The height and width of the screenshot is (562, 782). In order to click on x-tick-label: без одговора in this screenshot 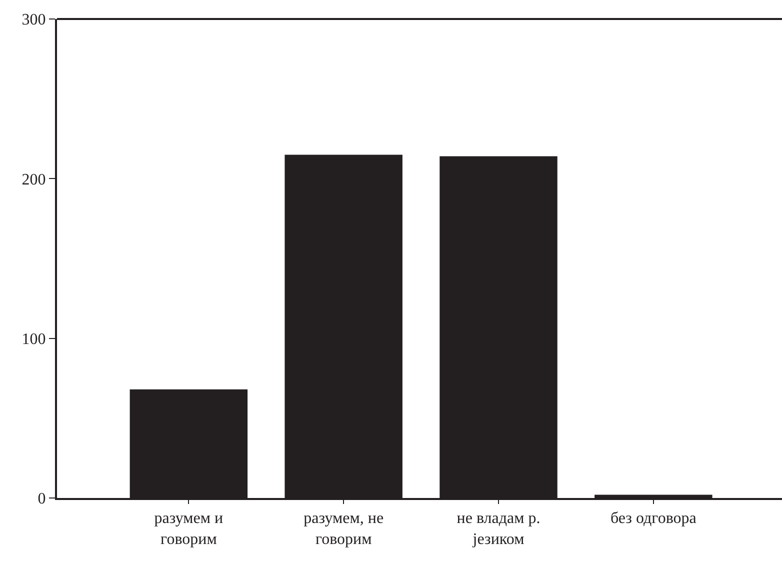, I will do `click(653, 519)`.